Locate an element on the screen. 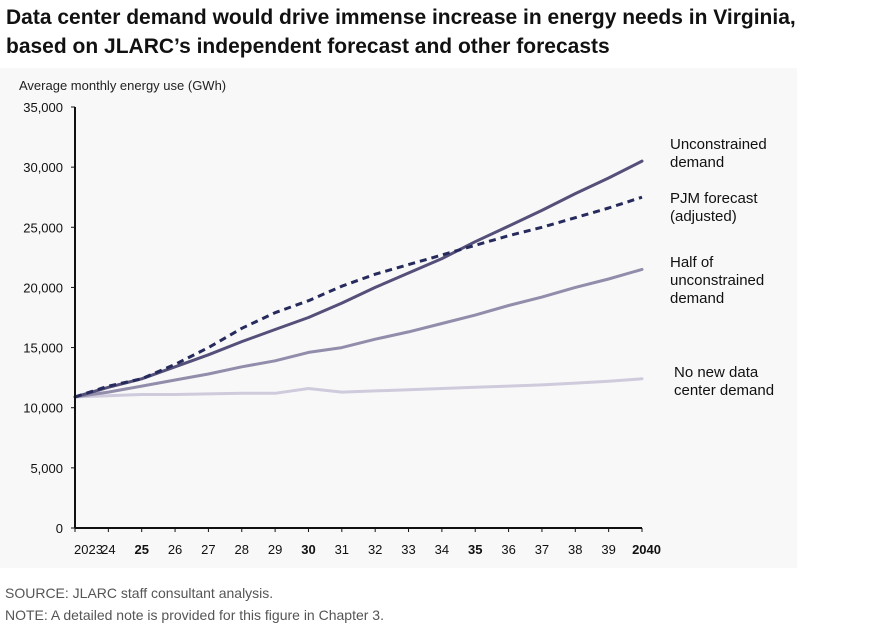  x-tick-label: 24 is located at coordinates (108, 549).